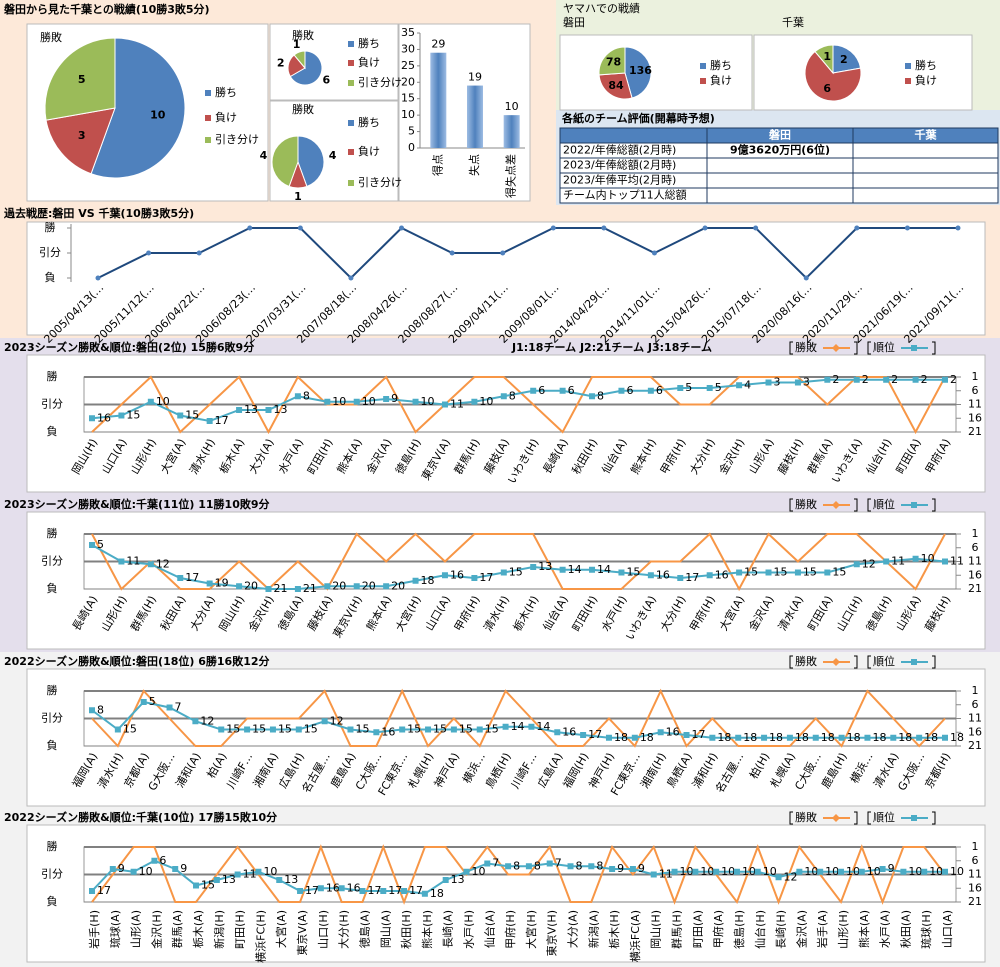 The image size is (1000, 967). I want to click on y-tick-label: 引分, so click(52, 404).